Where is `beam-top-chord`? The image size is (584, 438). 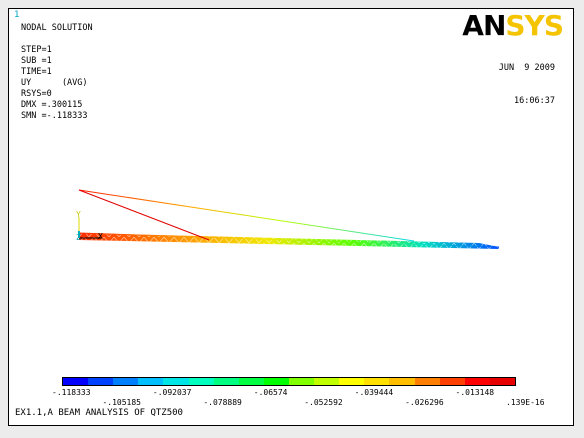
beam-top-chord is located at coordinates (289, 240).